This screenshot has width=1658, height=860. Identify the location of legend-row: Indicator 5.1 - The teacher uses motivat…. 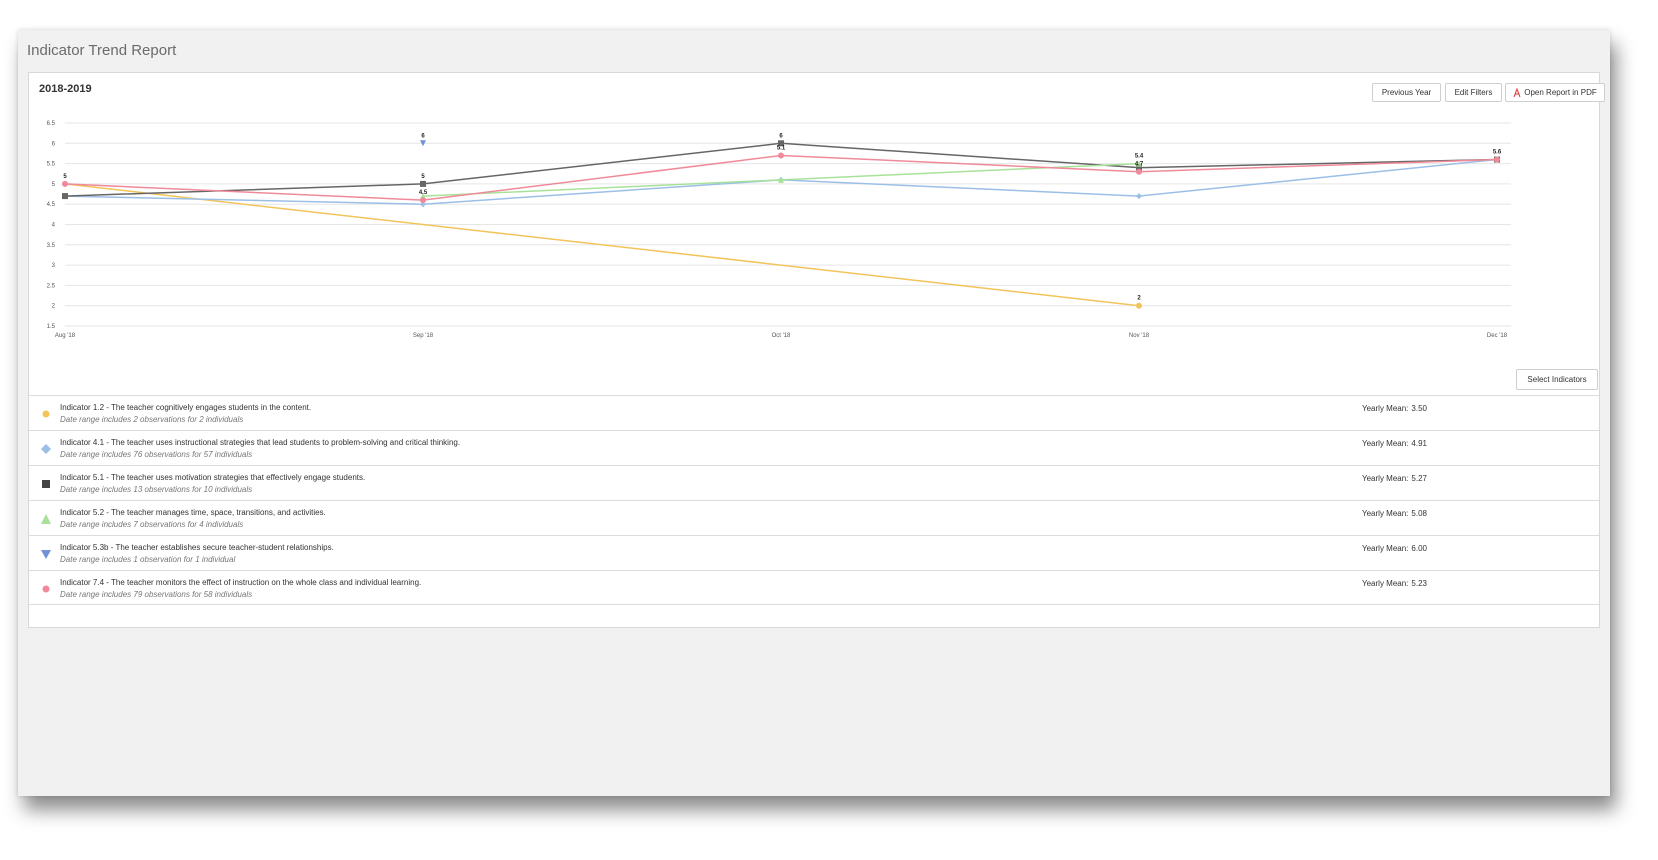
(814, 482).